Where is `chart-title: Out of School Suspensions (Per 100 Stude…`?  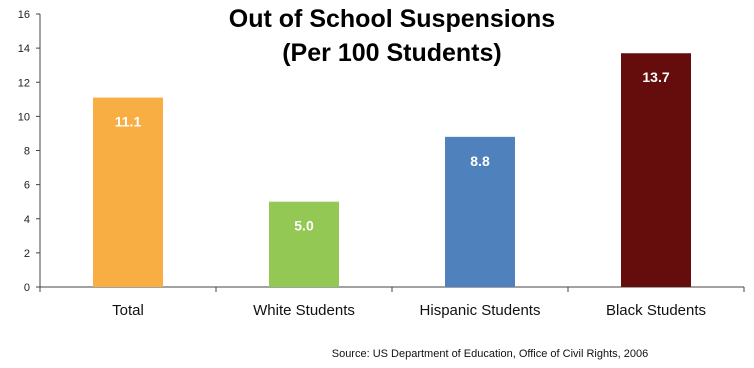 chart-title: Out of School Suspensions (Per 100 Stude… is located at coordinates (392, 36).